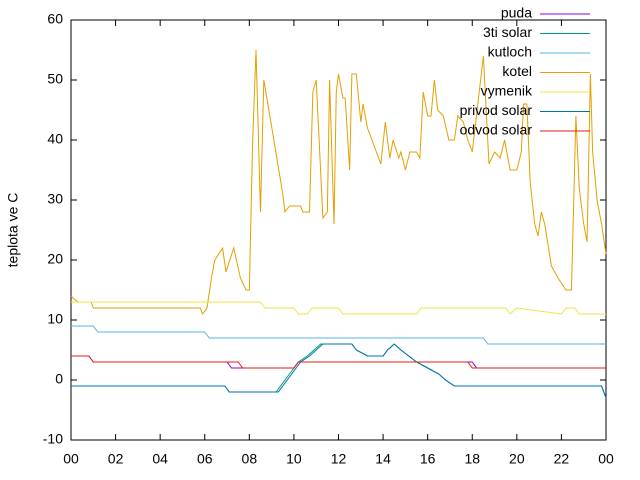  What do you see at coordinates (507, 91) in the screenshot?
I see `legend-label: vymenik` at bounding box center [507, 91].